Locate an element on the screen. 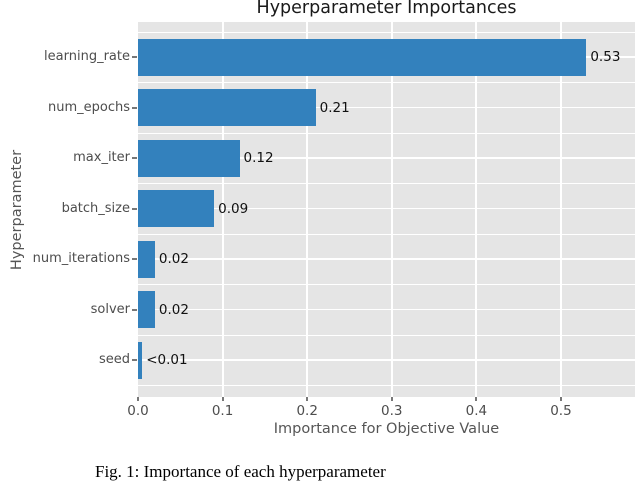 The height and width of the screenshot is (482, 640). bar-num_epochs is located at coordinates (227, 107).